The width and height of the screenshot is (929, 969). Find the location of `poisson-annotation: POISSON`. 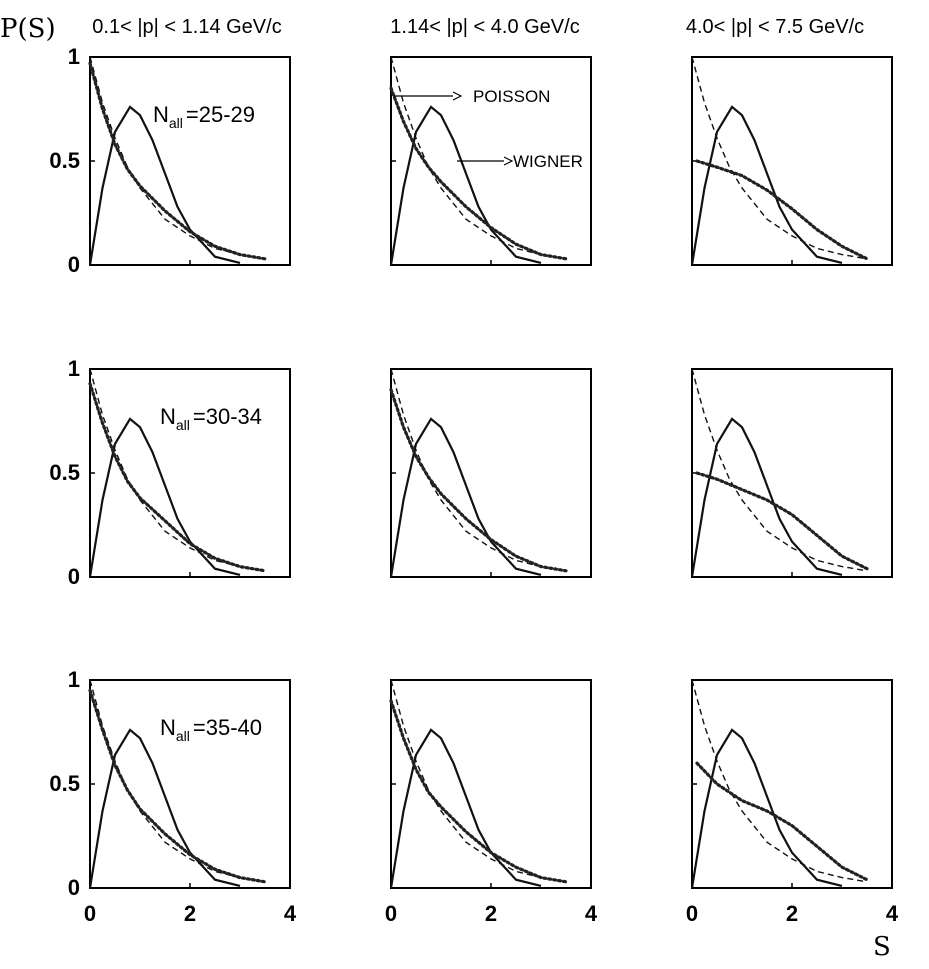

poisson-annotation: POISSON is located at coordinates (511, 96).